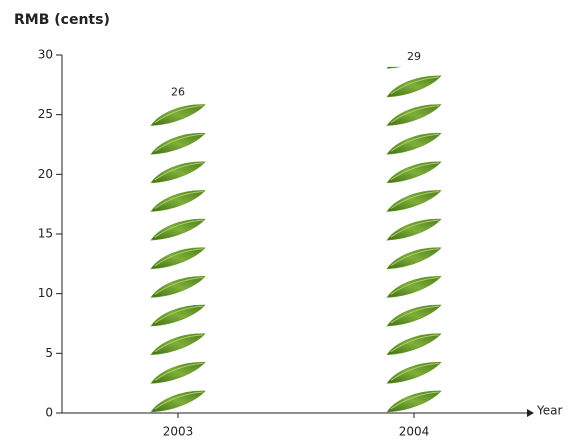  Describe the element at coordinates (549, 411) in the screenshot. I see `x-axis-title: Year` at that location.